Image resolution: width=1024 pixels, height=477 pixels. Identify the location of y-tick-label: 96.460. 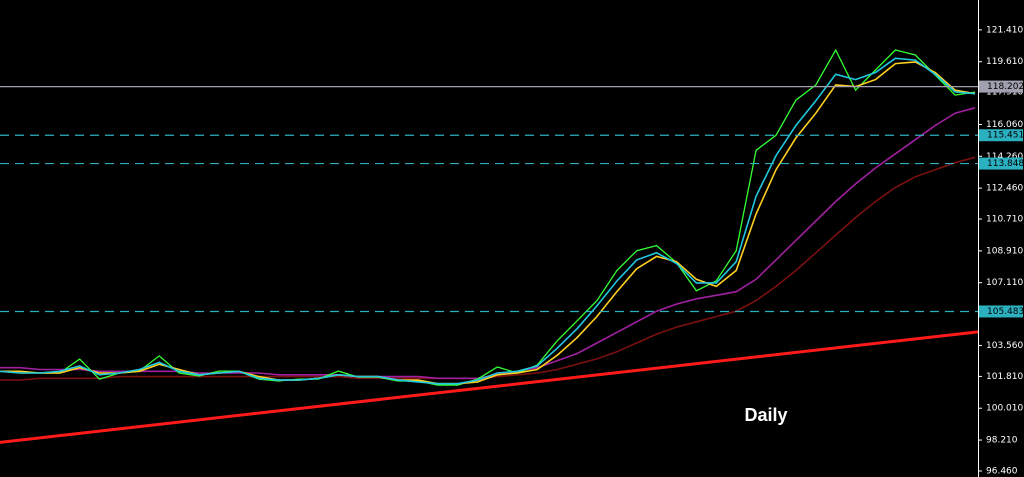
(1002, 471).